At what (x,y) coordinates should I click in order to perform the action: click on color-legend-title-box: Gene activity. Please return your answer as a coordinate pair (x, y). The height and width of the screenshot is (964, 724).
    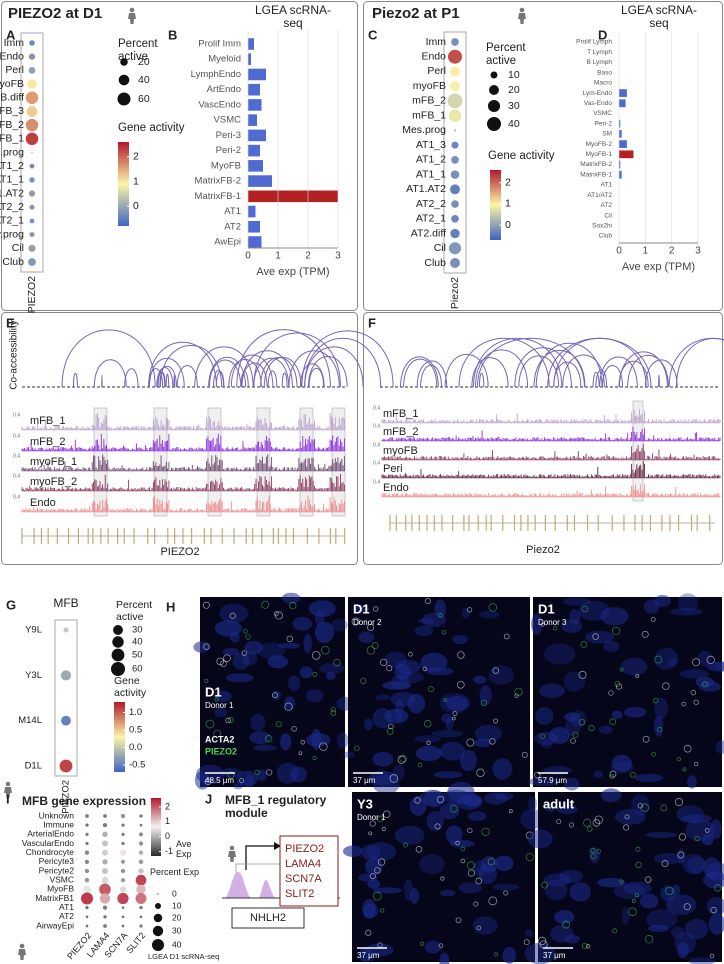
    Looking at the image, I should click on (130, 687).